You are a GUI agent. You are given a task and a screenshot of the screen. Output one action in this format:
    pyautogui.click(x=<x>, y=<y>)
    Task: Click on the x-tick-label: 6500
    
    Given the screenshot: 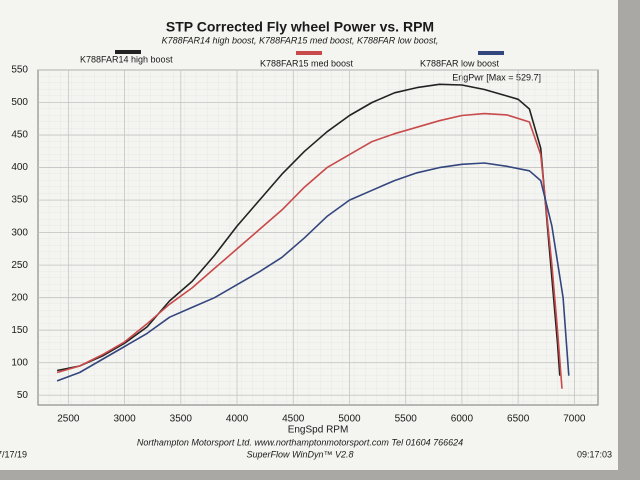 What is the action you would take?
    pyautogui.click(x=518, y=419)
    